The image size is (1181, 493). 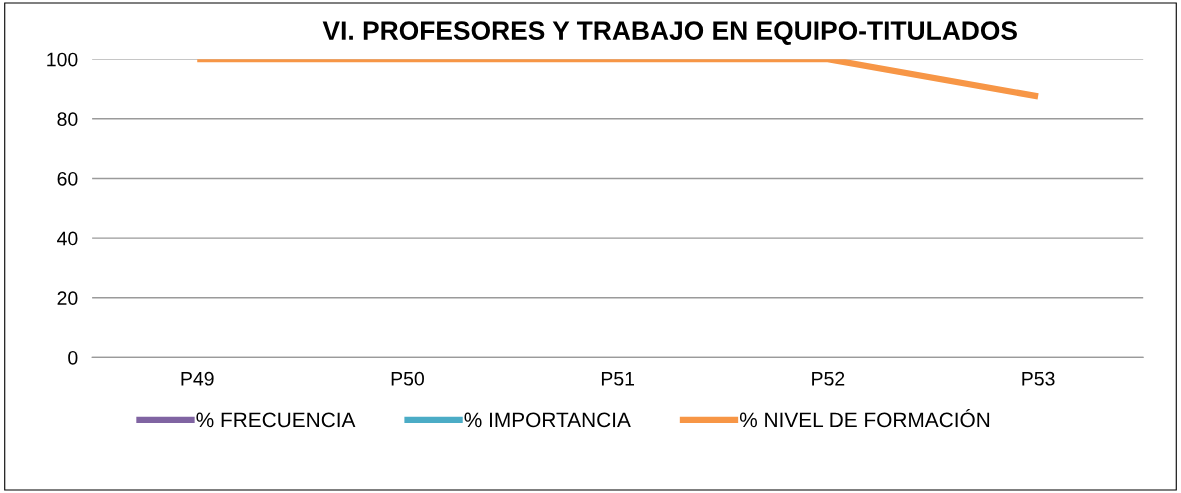 What do you see at coordinates (547, 420) in the screenshot?
I see `legend-label: % IMPORTANCIA` at bounding box center [547, 420].